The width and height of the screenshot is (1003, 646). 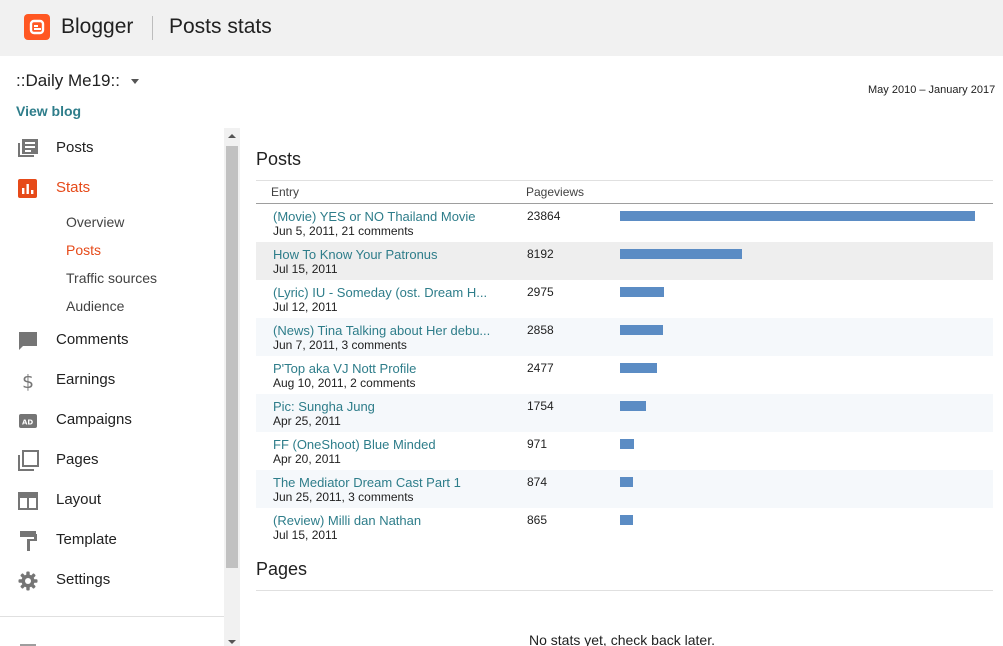 What do you see at coordinates (537, 444) in the screenshot?
I see `post-pageviews: 971` at bounding box center [537, 444].